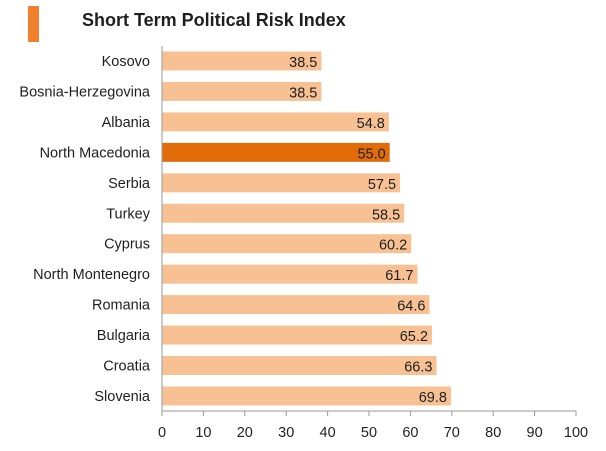 This screenshot has height=451, width=606. I want to click on category-label: North Montenegro, so click(91, 275).